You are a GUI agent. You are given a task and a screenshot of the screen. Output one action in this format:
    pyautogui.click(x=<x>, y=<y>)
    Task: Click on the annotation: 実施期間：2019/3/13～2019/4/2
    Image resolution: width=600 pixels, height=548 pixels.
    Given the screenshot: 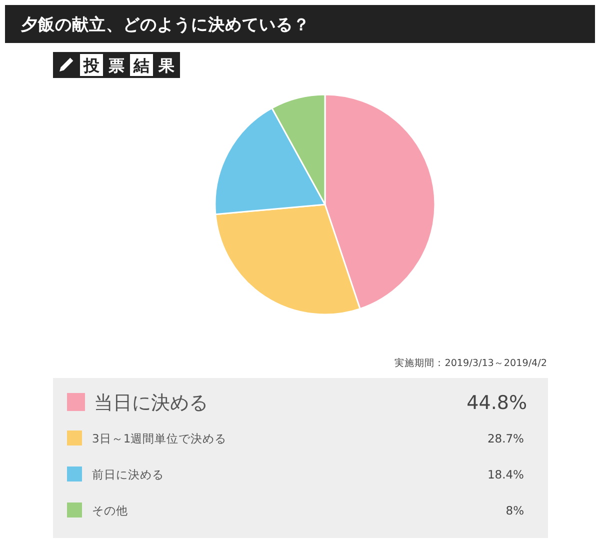 What is the action you would take?
    pyautogui.click(x=470, y=363)
    